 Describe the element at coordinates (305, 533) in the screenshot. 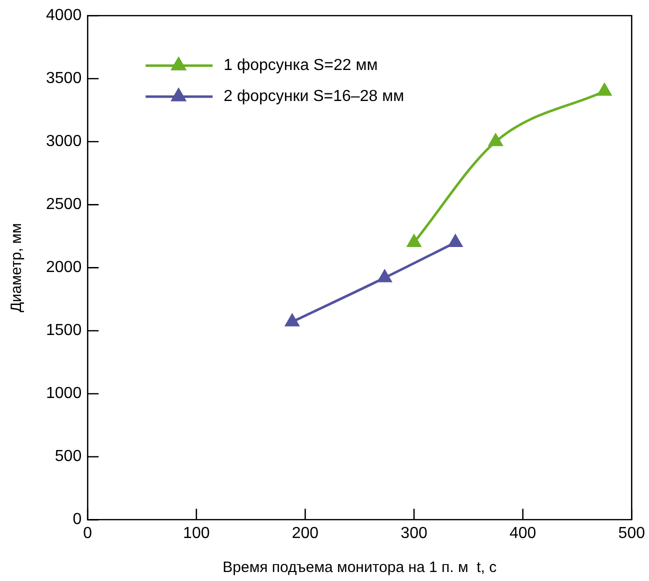

I see `x-tick-label: 200` at that location.